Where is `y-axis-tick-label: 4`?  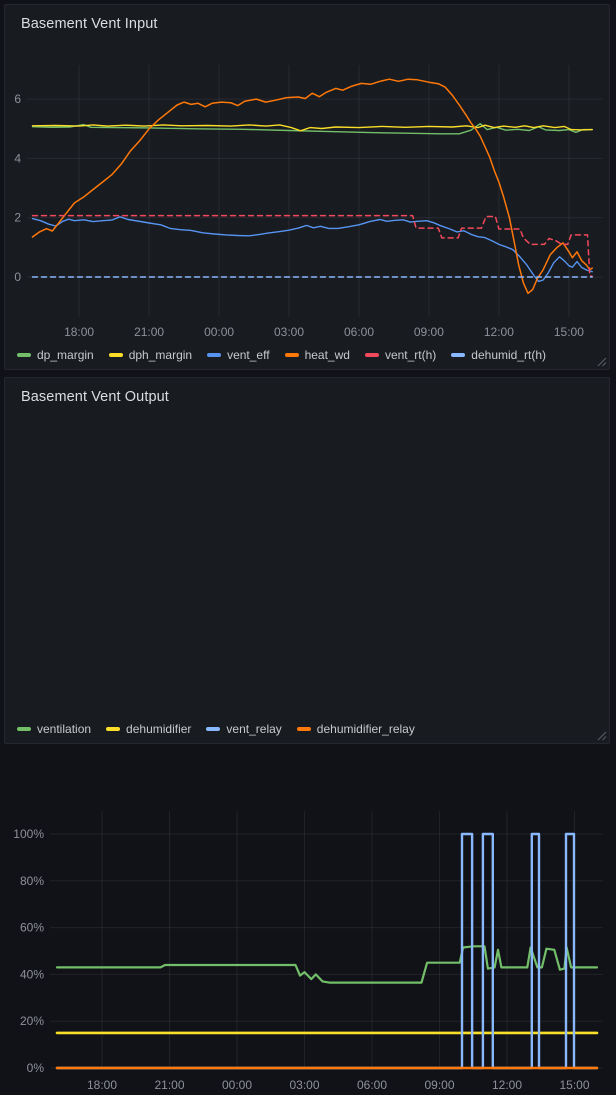 y-axis-tick-label: 4 is located at coordinates (17, 158).